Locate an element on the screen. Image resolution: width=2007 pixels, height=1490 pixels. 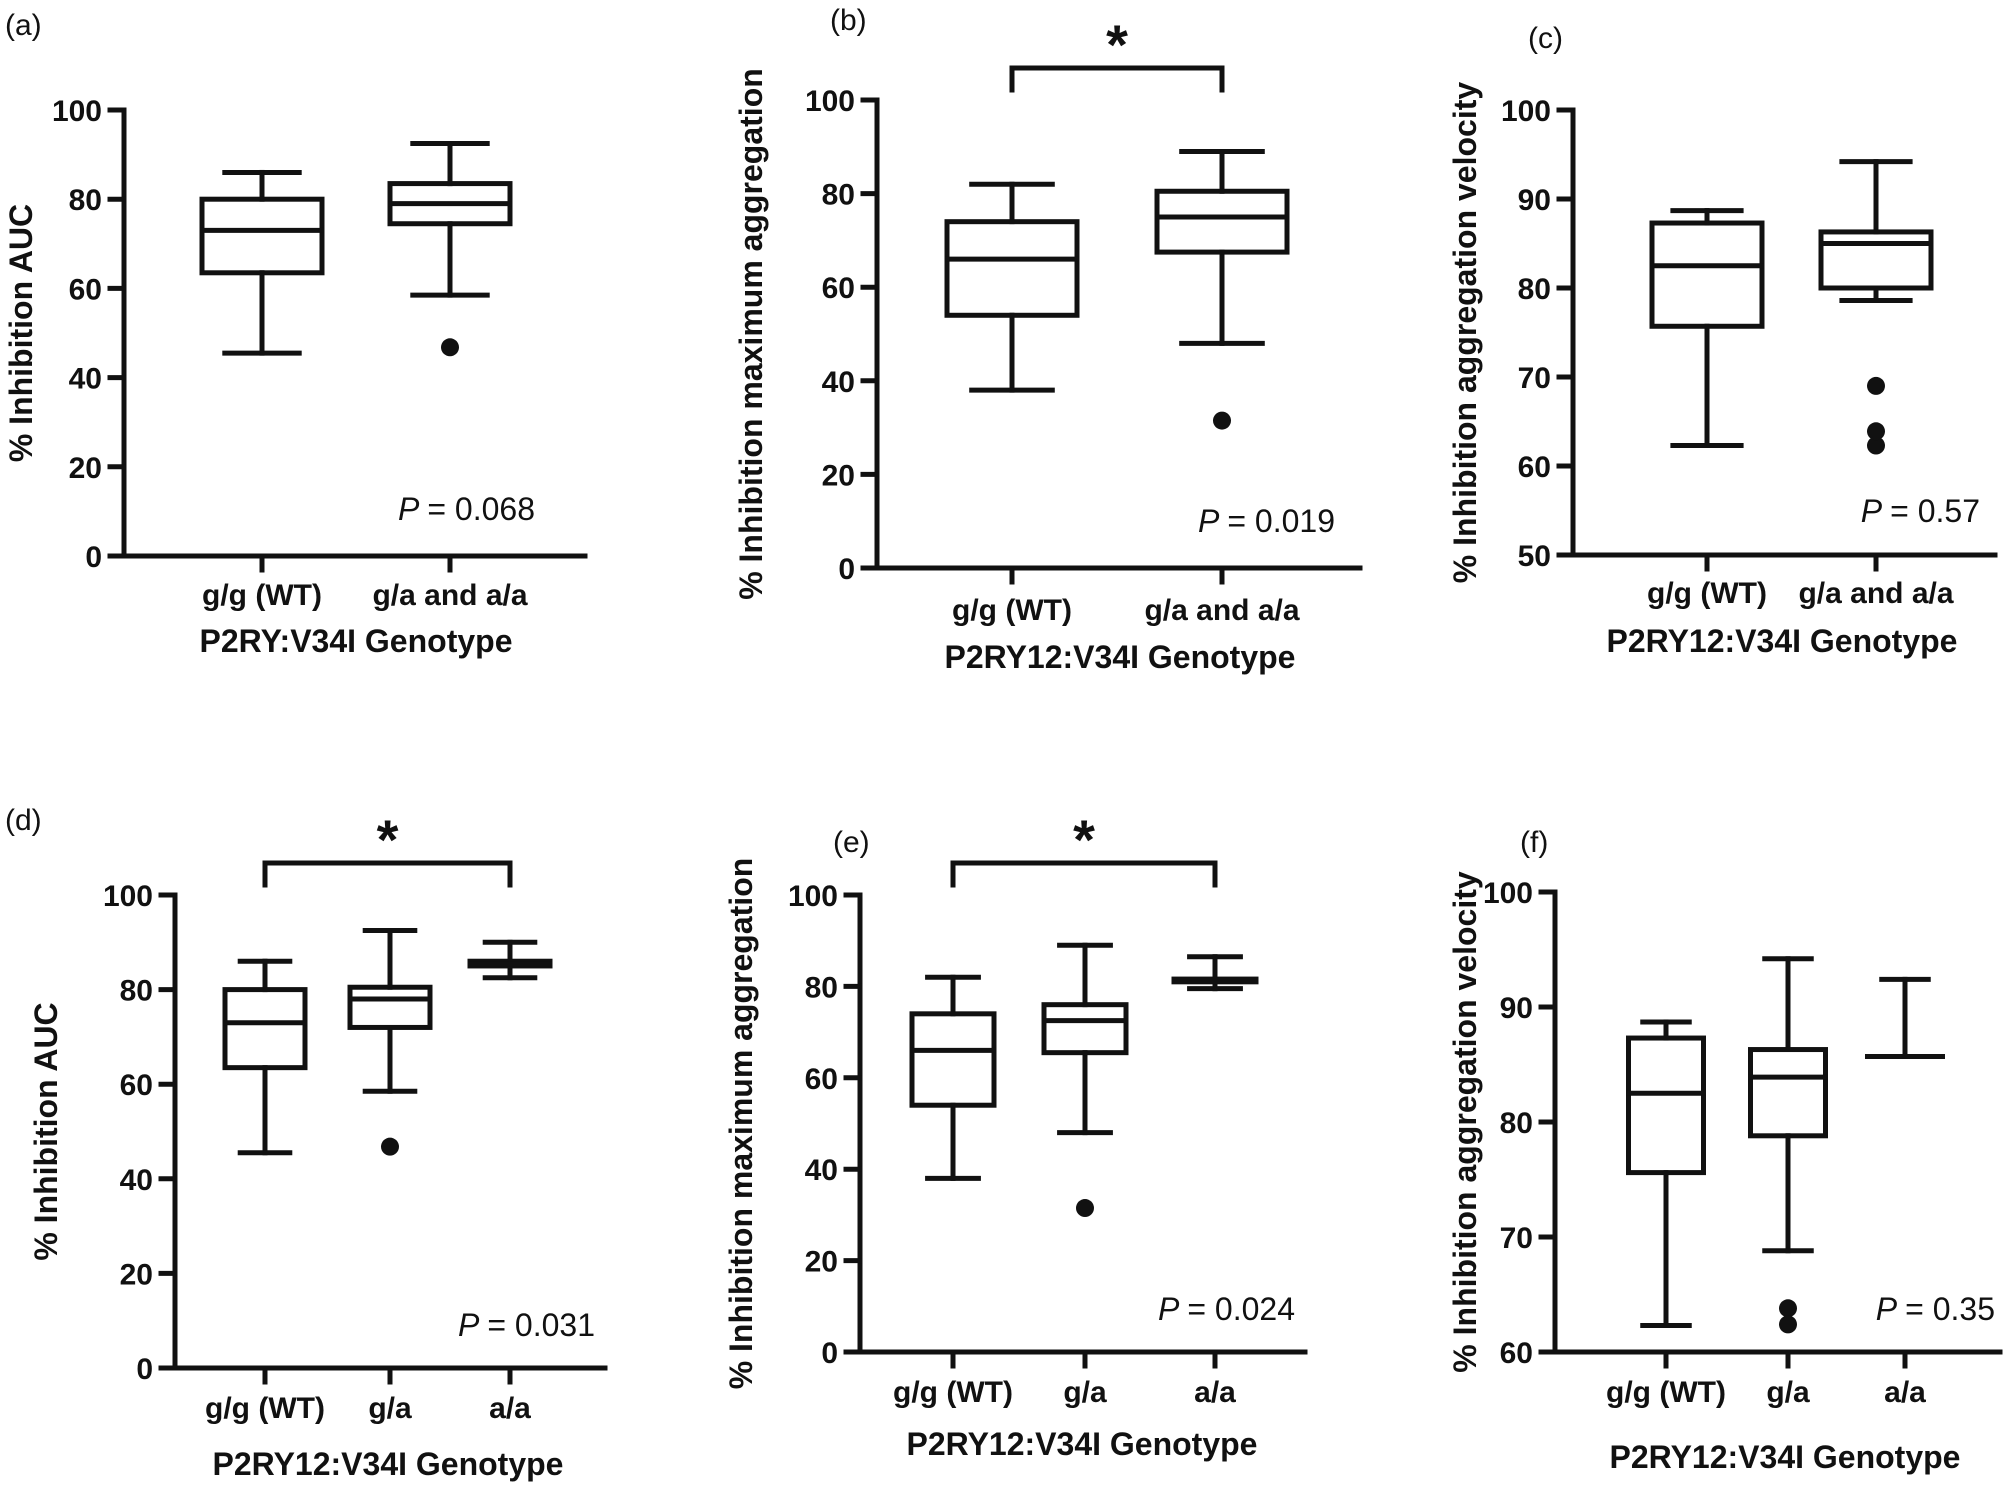
x-axis-label: P2RY:V34I Genotype is located at coordinates (356, 641).